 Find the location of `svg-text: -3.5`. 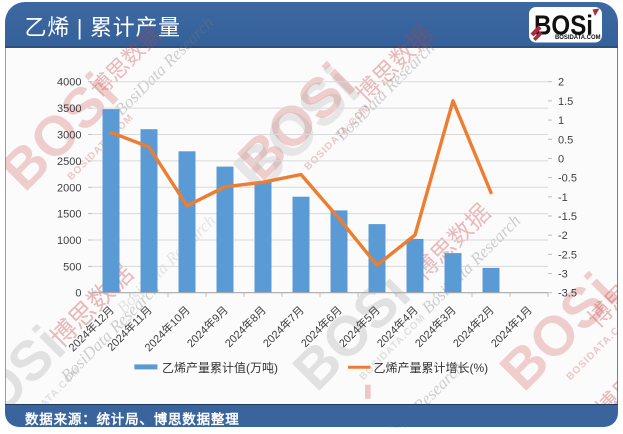

svg-text: -3.5 is located at coordinates (567, 294).